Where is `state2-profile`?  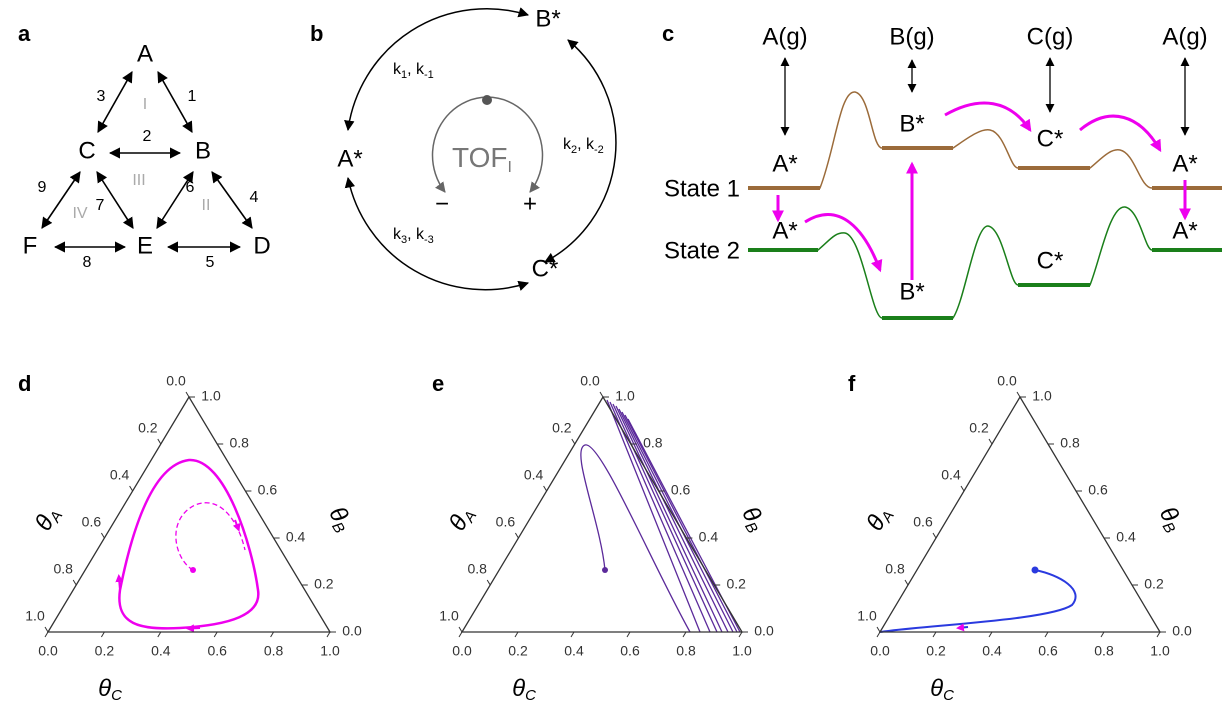 state2-profile is located at coordinates (985, 262).